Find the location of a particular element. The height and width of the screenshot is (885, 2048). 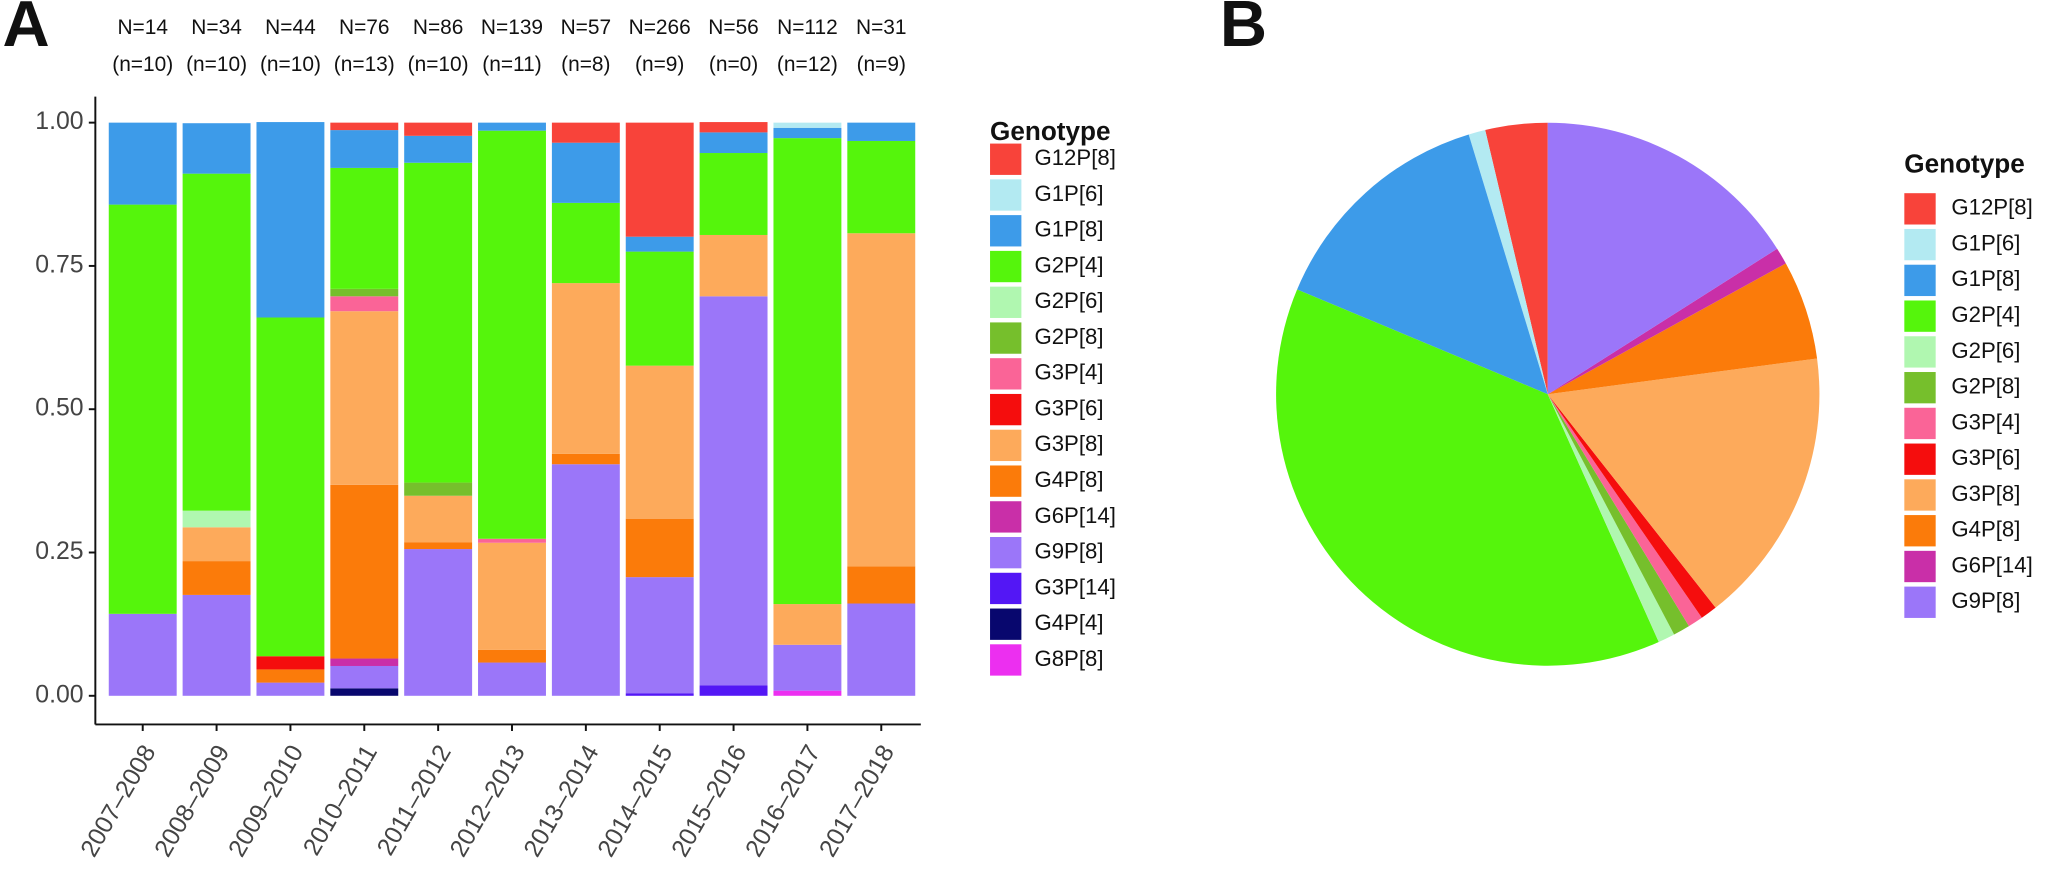

legend-label: G12P[8] is located at coordinates (1074, 157).